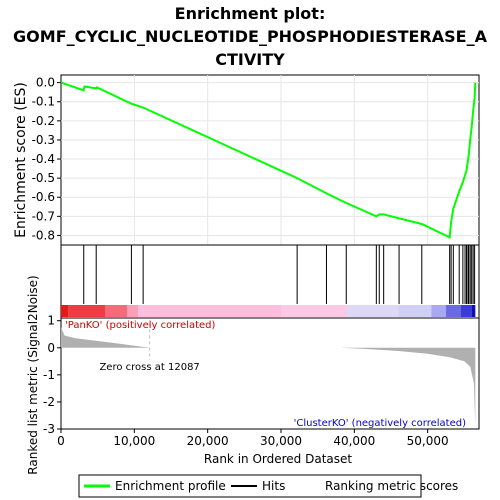  I want to click on metric-x-tick-label: 40,000, so click(354, 441).